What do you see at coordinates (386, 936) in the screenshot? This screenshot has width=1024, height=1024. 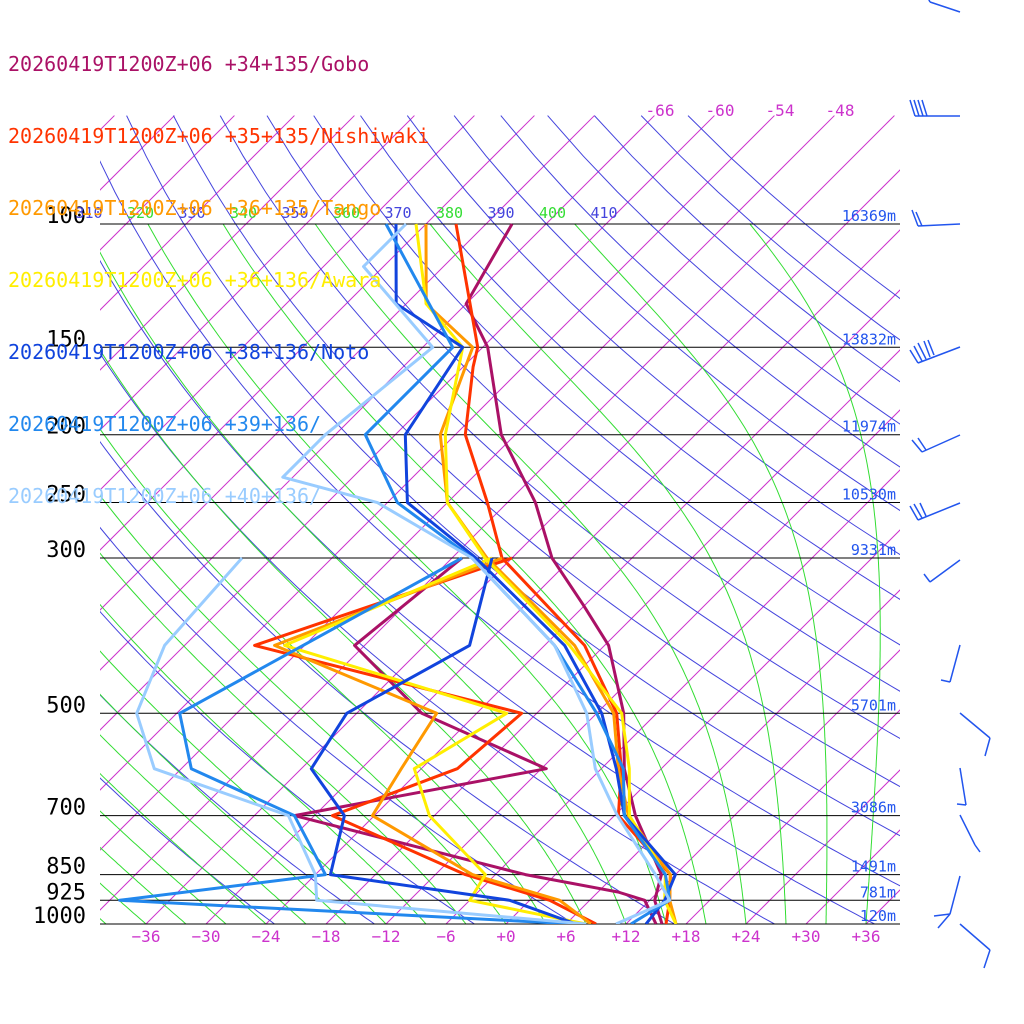 I see `temperature-tick-label: −12` at bounding box center [386, 936].